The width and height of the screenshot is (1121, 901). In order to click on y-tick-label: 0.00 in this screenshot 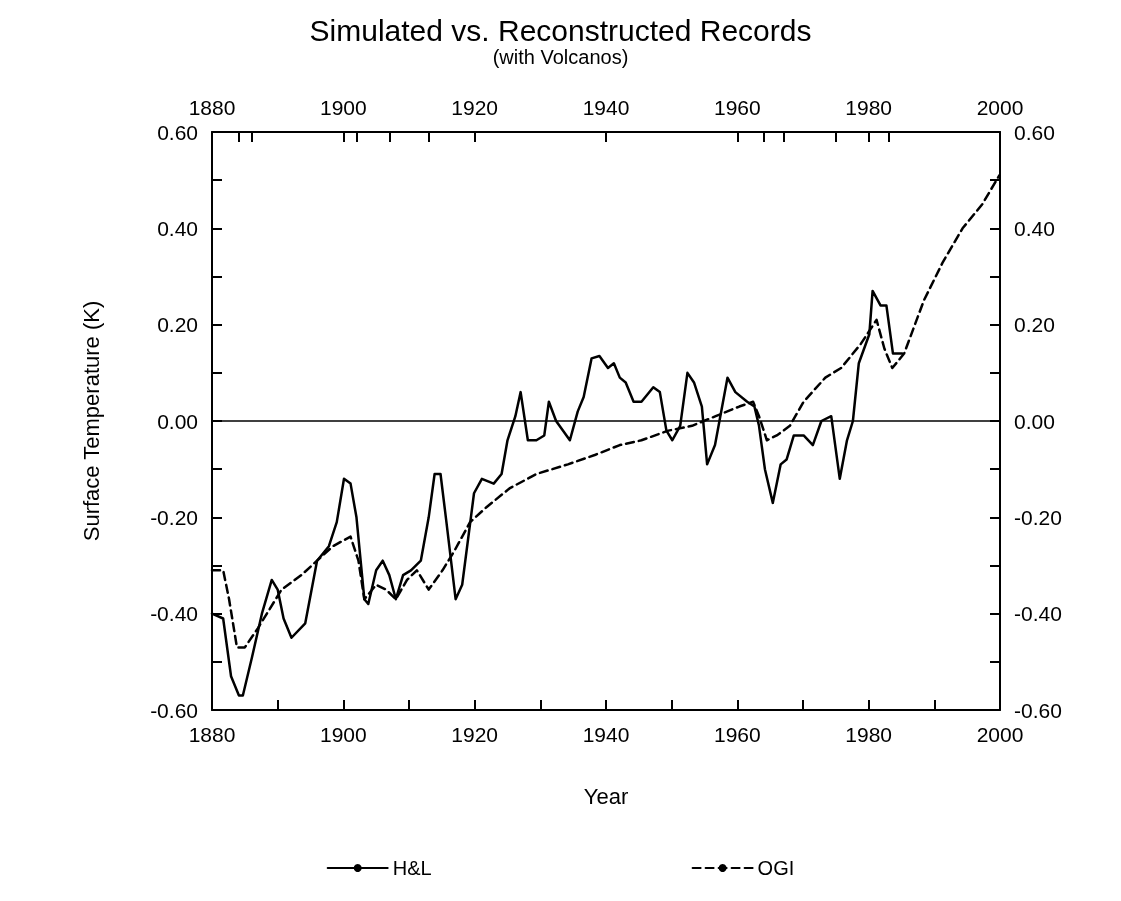, I will do `click(177, 421)`.